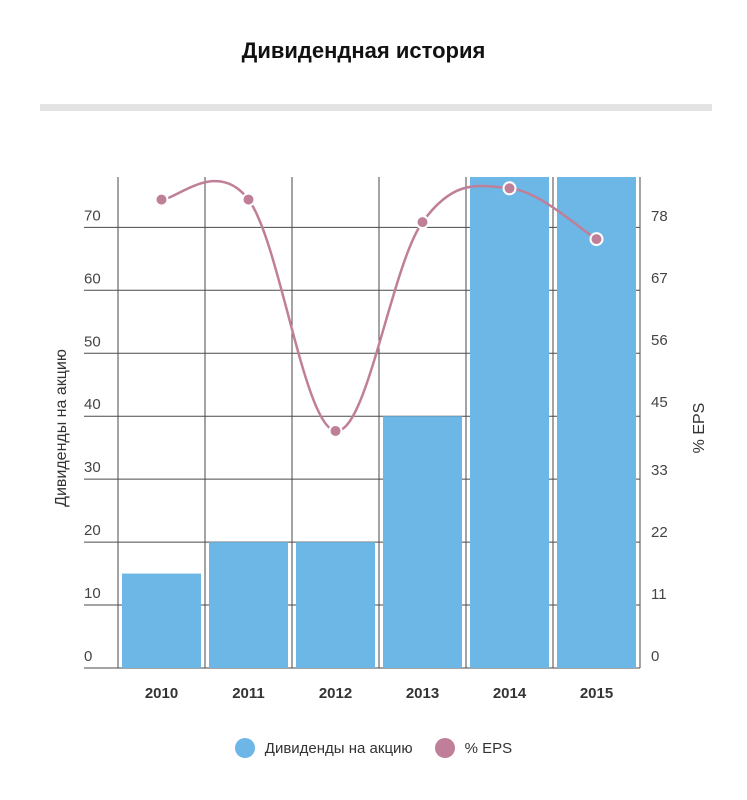 The image size is (747, 800). I want to click on y2-tick-label: 33, so click(659, 470).